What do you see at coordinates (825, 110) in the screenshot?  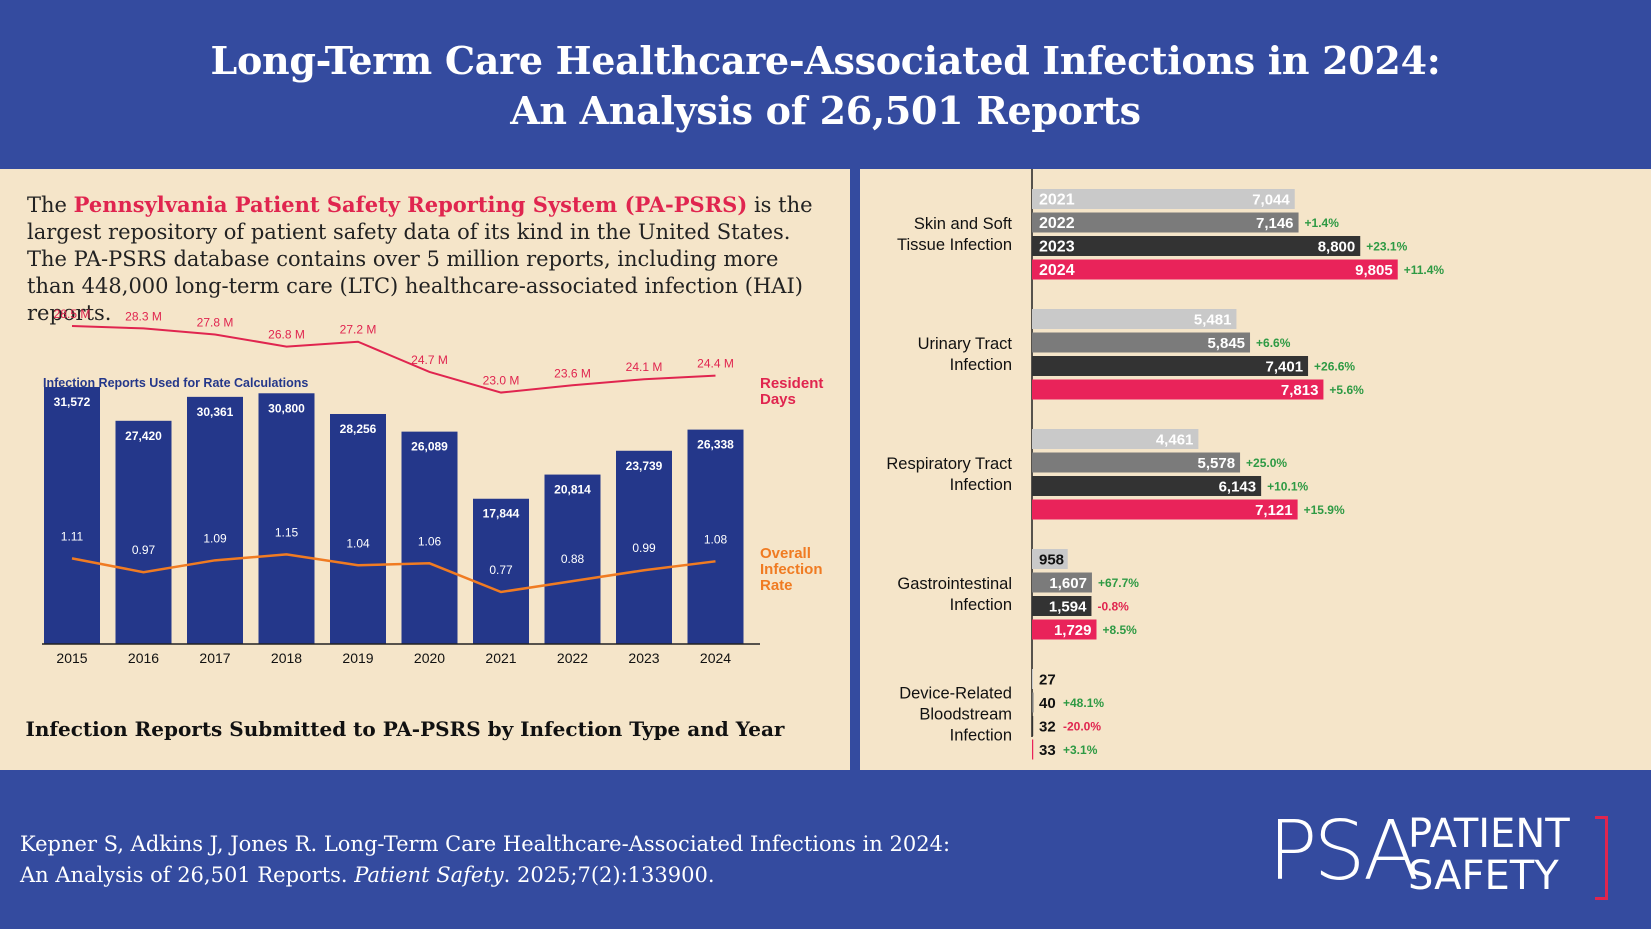 I see `page-title-line-2: An Analysis of 26,501 Reports` at bounding box center [825, 110].